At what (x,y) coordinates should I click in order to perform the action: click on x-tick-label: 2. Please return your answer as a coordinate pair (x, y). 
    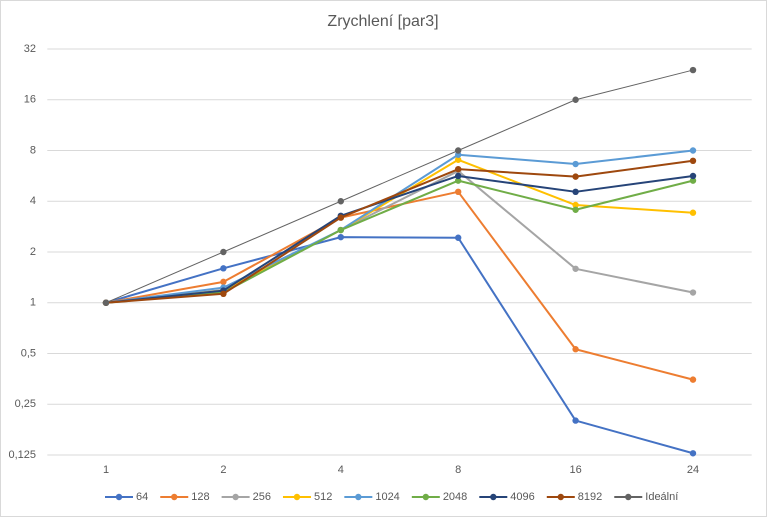
    Looking at the image, I should click on (223, 470).